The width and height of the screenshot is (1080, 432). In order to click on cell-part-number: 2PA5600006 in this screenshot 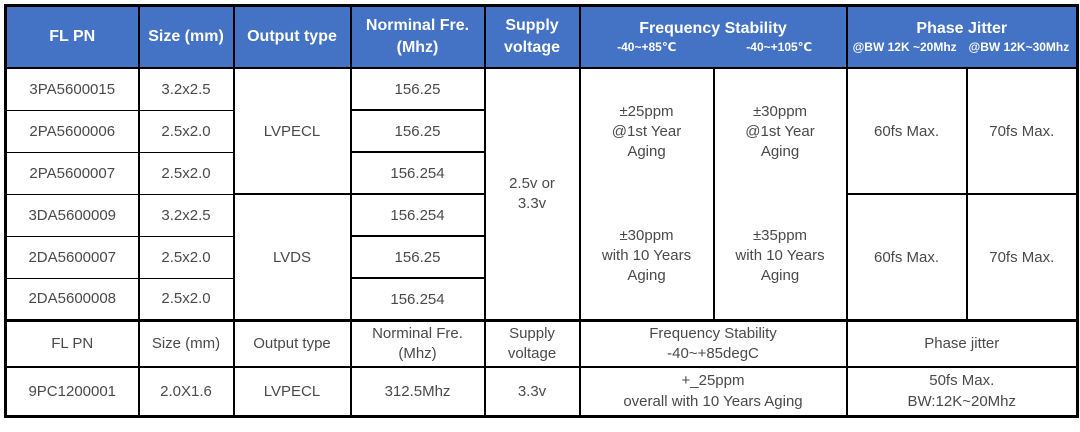, I will do `click(72, 131)`.